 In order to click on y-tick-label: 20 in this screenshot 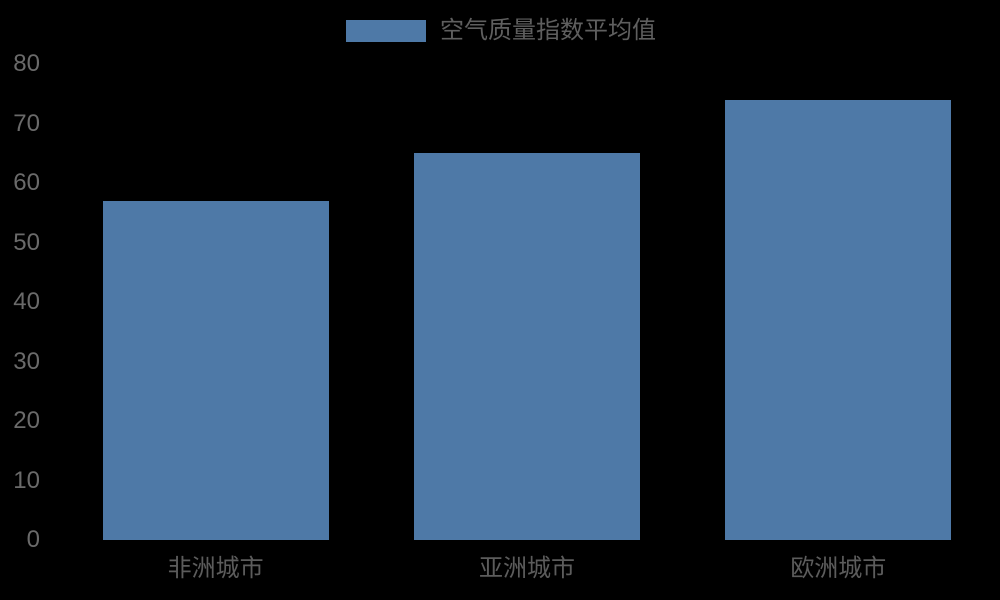, I will do `click(26, 420)`.